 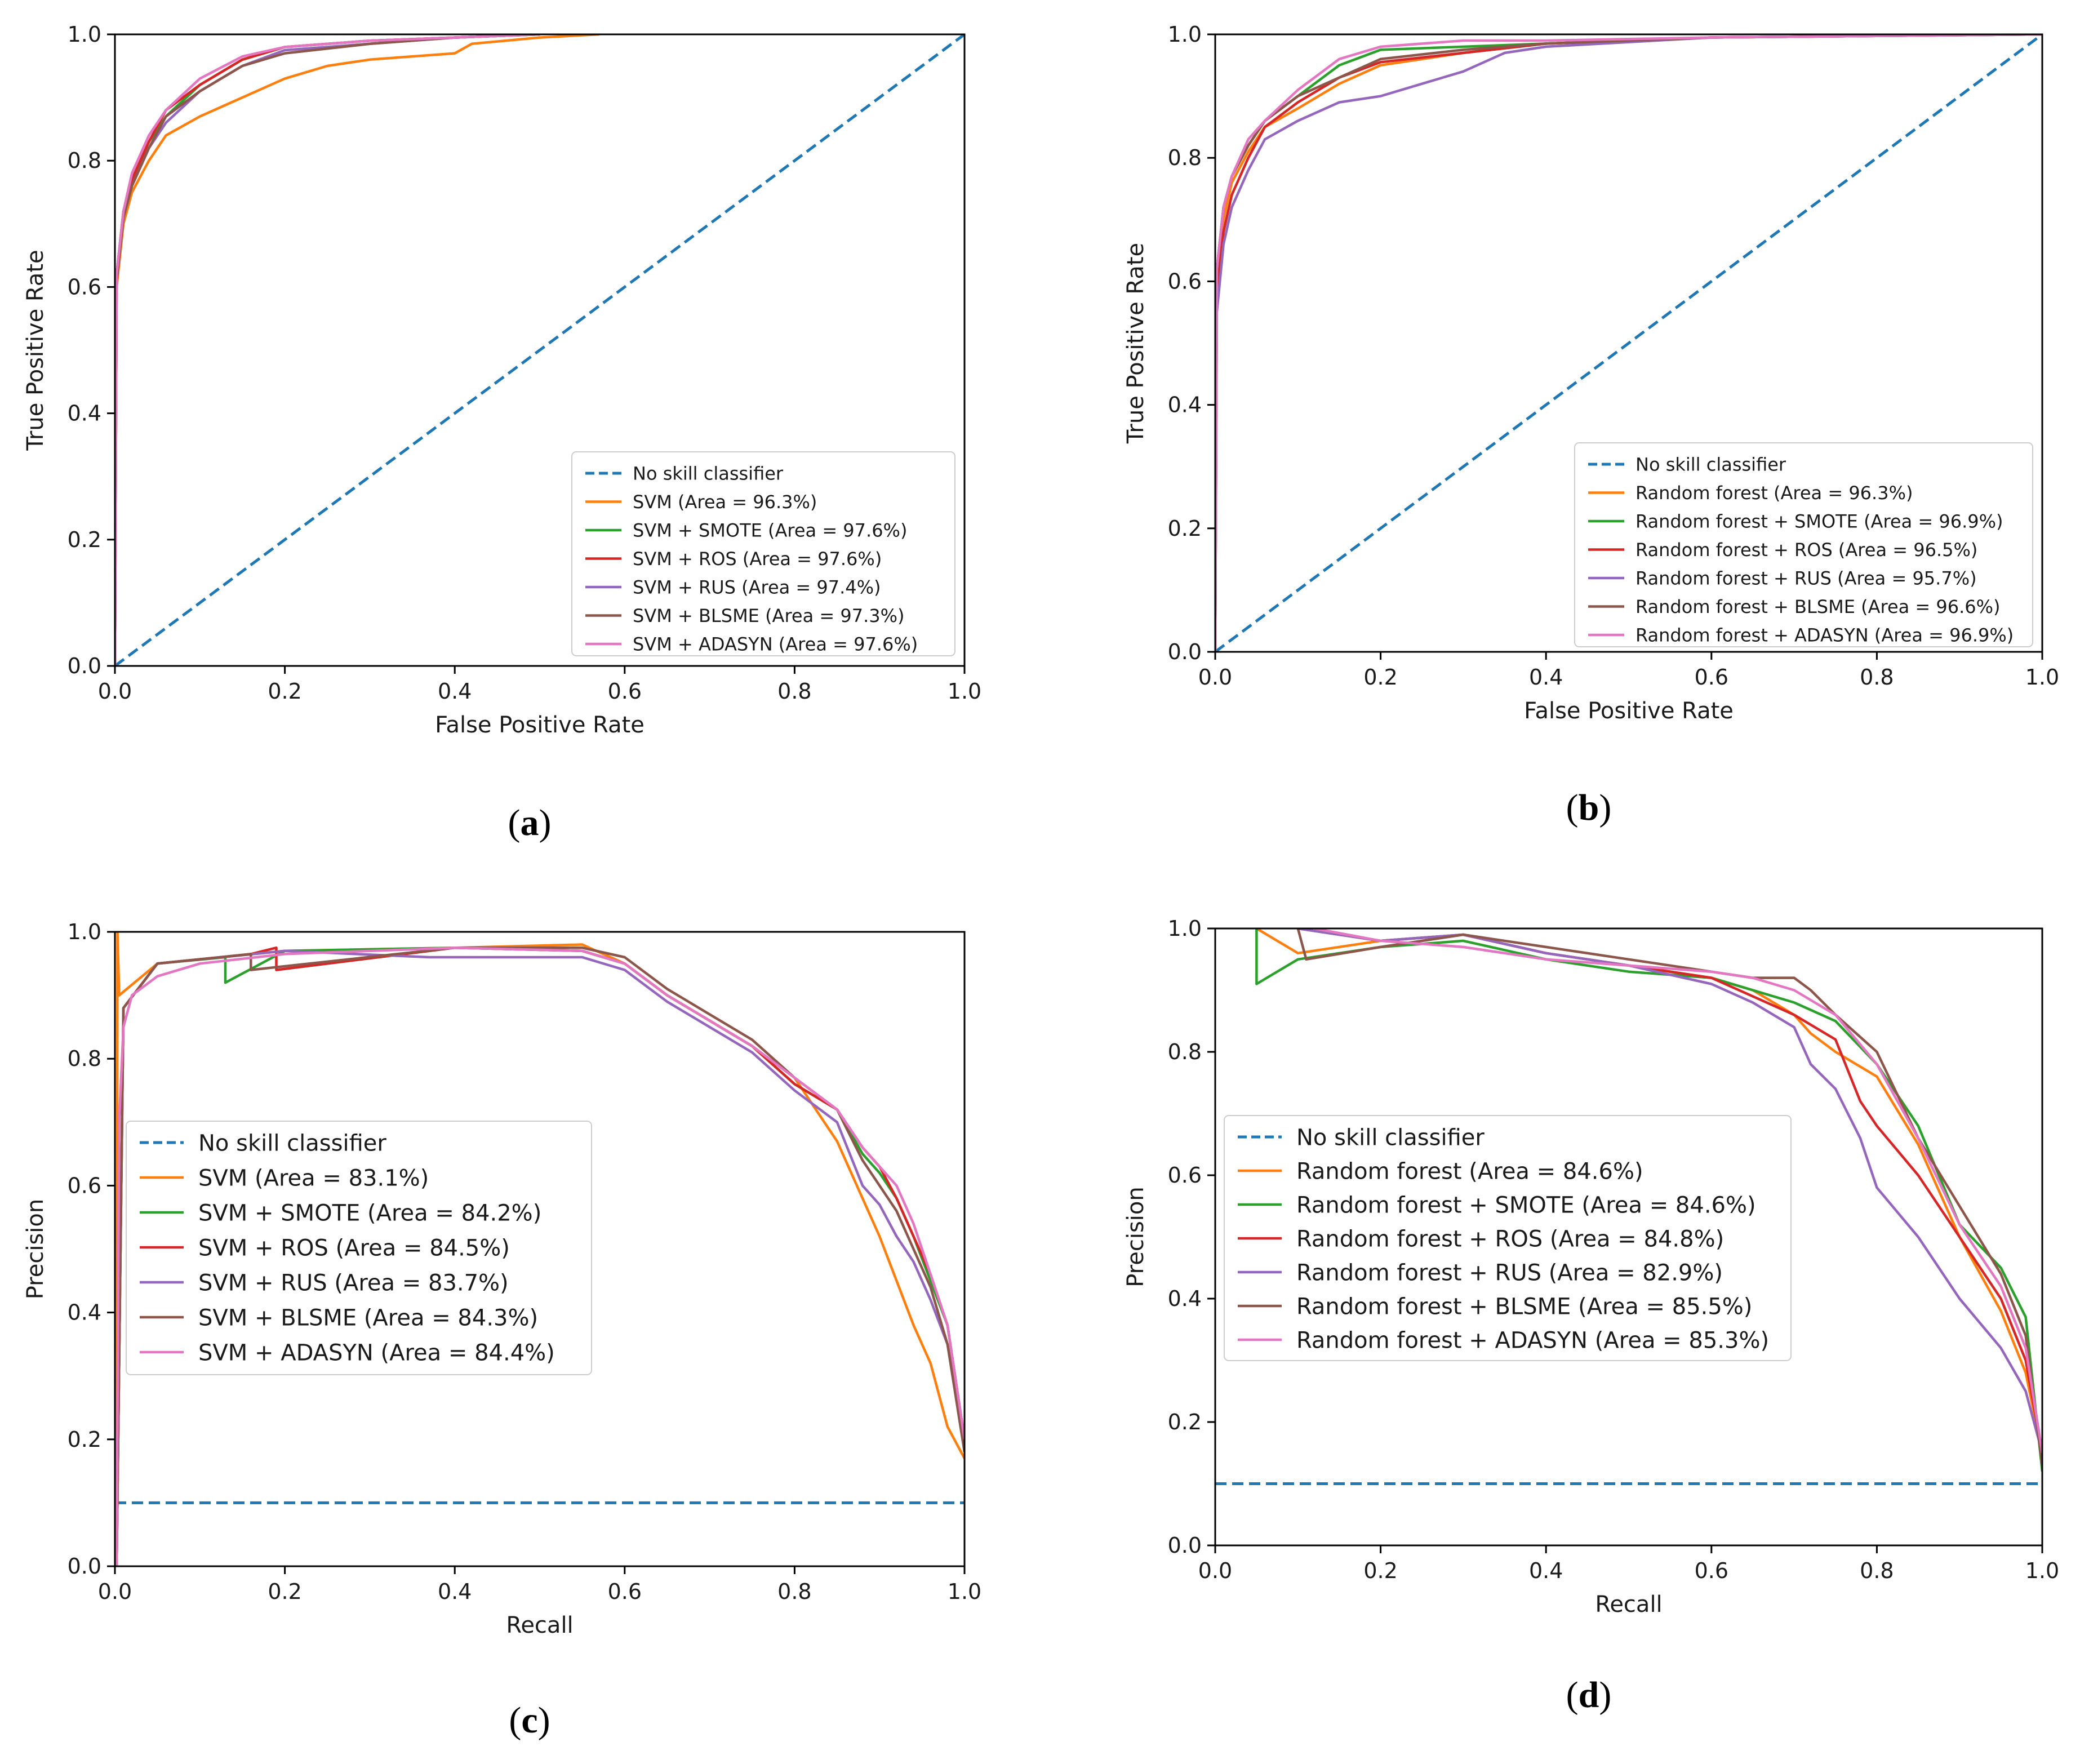 What do you see at coordinates (1509, 1273) in the screenshot?
I see `legend-label: Random forest + RUS (Area = 82.9%)` at bounding box center [1509, 1273].